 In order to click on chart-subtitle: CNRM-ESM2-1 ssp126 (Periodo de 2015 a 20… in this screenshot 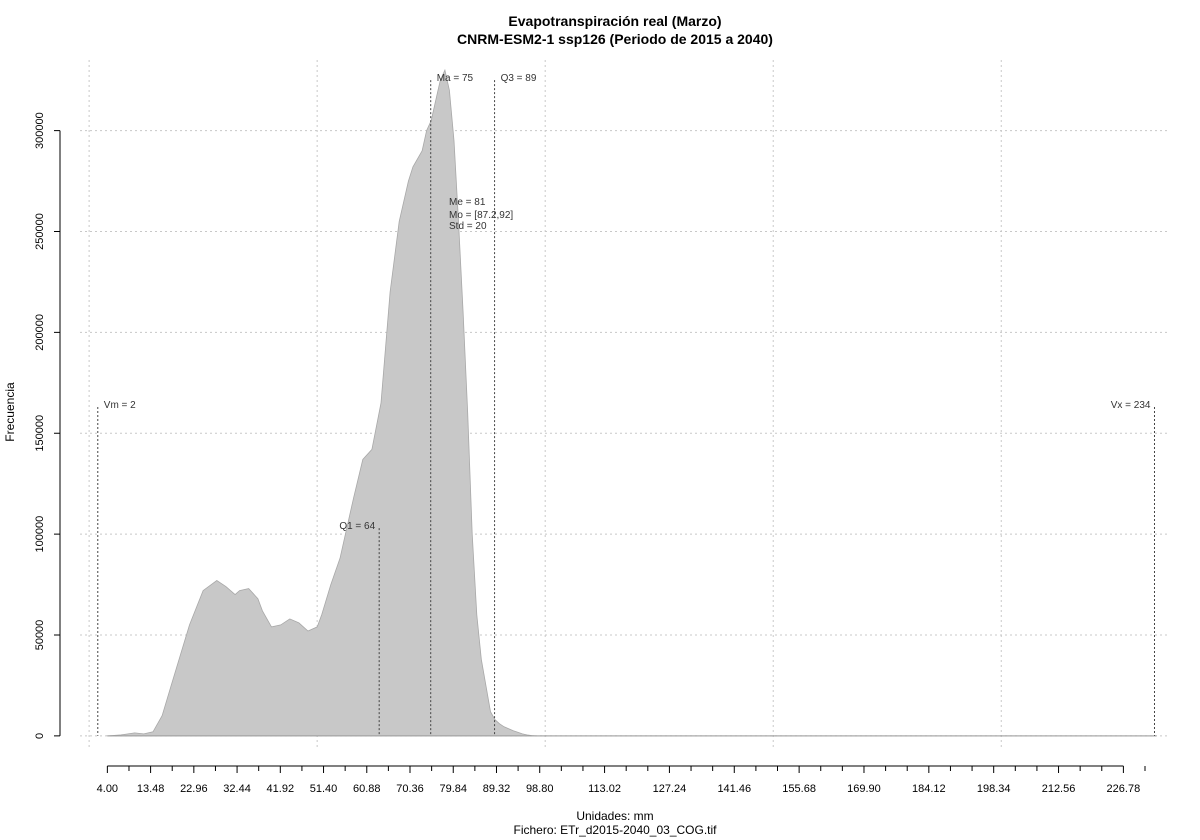, I will do `click(615, 39)`.